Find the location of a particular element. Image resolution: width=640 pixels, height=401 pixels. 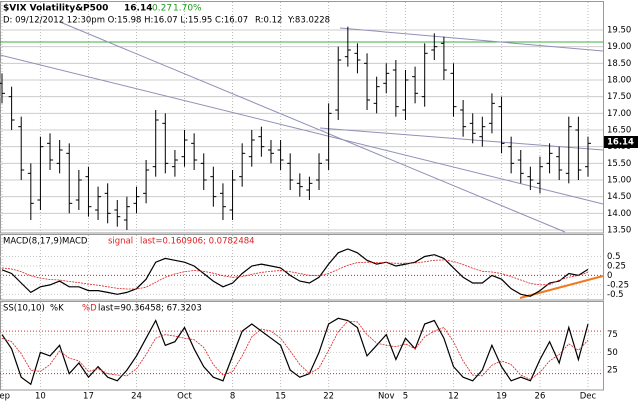

change-pct: 1.70% is located at coordinates (187, 9).